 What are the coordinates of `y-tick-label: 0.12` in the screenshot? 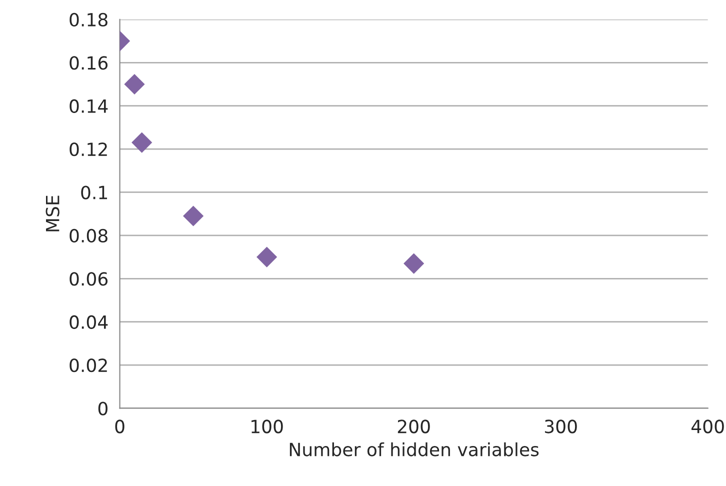 It's located at (88, 149).